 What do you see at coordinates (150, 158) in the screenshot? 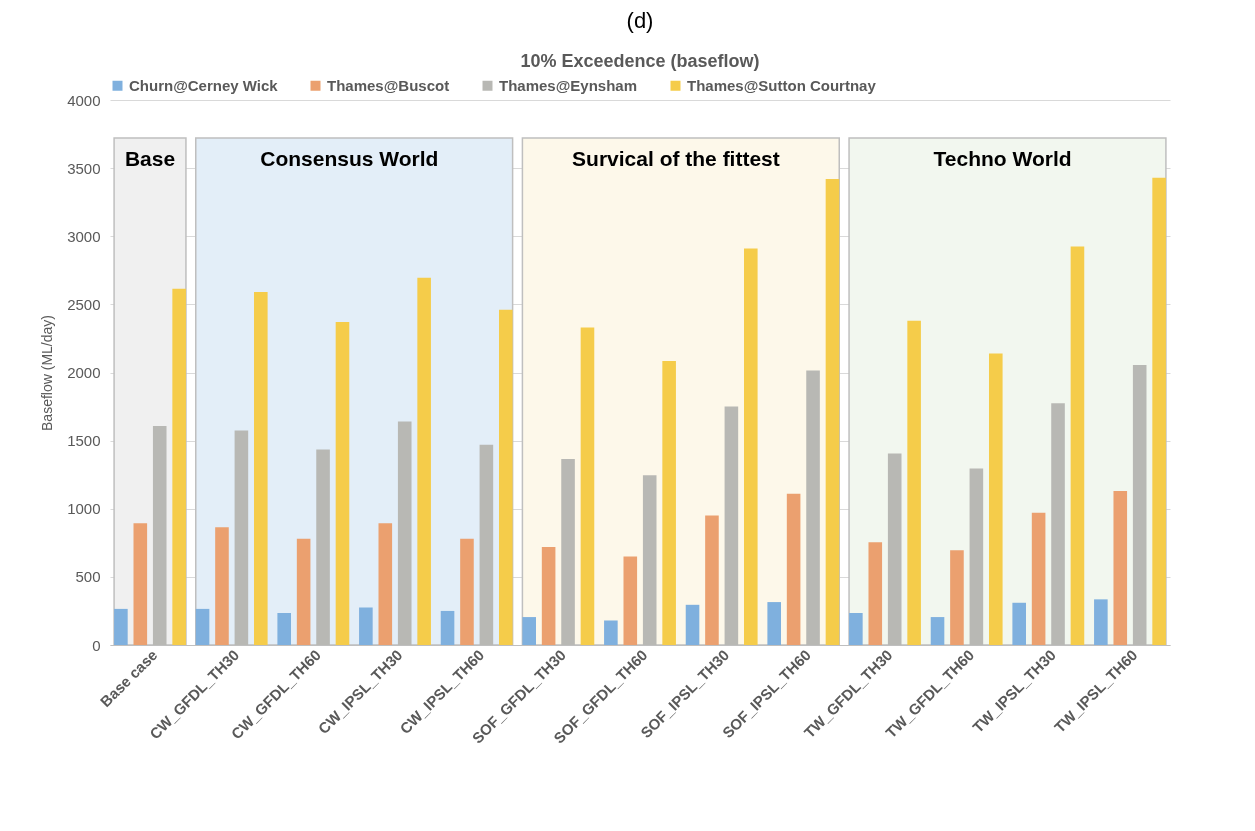
I see `band-label: Base` at bounding box center [150, 158].